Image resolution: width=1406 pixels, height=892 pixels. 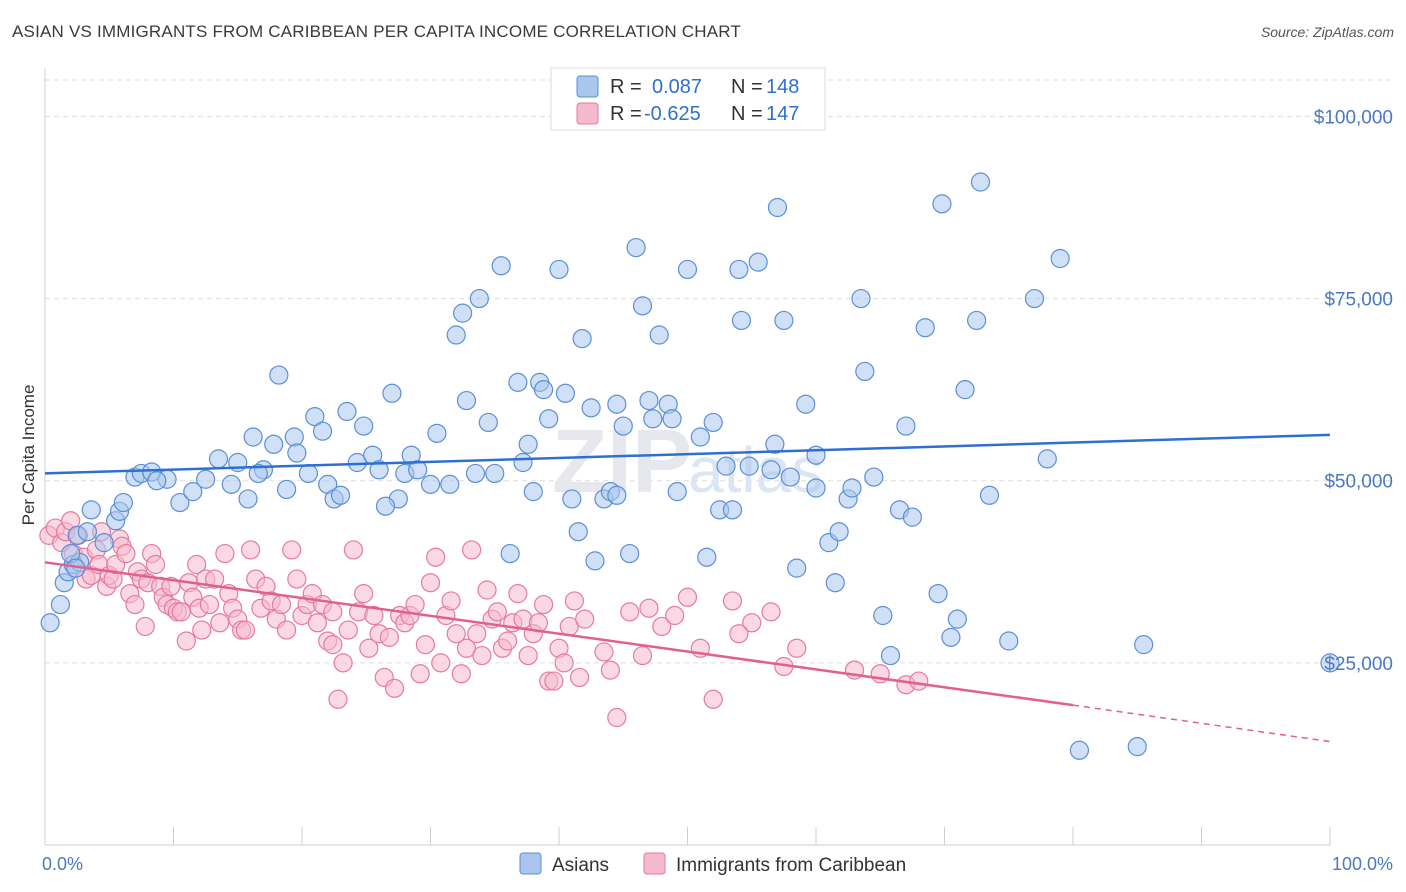 What do you see at coordinates (712, 864) in the screenshot?
I see `bottom-legend: Asians Immigrants from Caribbean` at bounding box center [712, 864].